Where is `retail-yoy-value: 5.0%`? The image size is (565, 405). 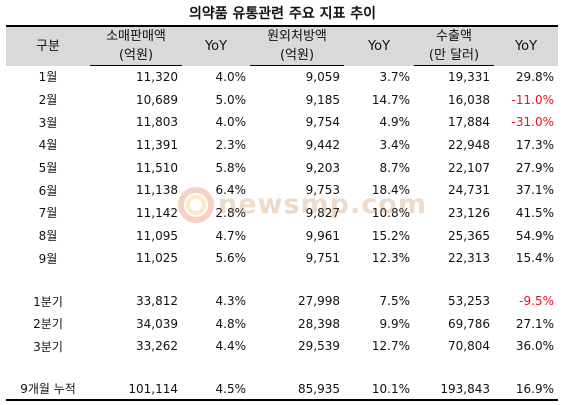 retail-yoy-value: 5.0% is located at coordinates (231, 99).